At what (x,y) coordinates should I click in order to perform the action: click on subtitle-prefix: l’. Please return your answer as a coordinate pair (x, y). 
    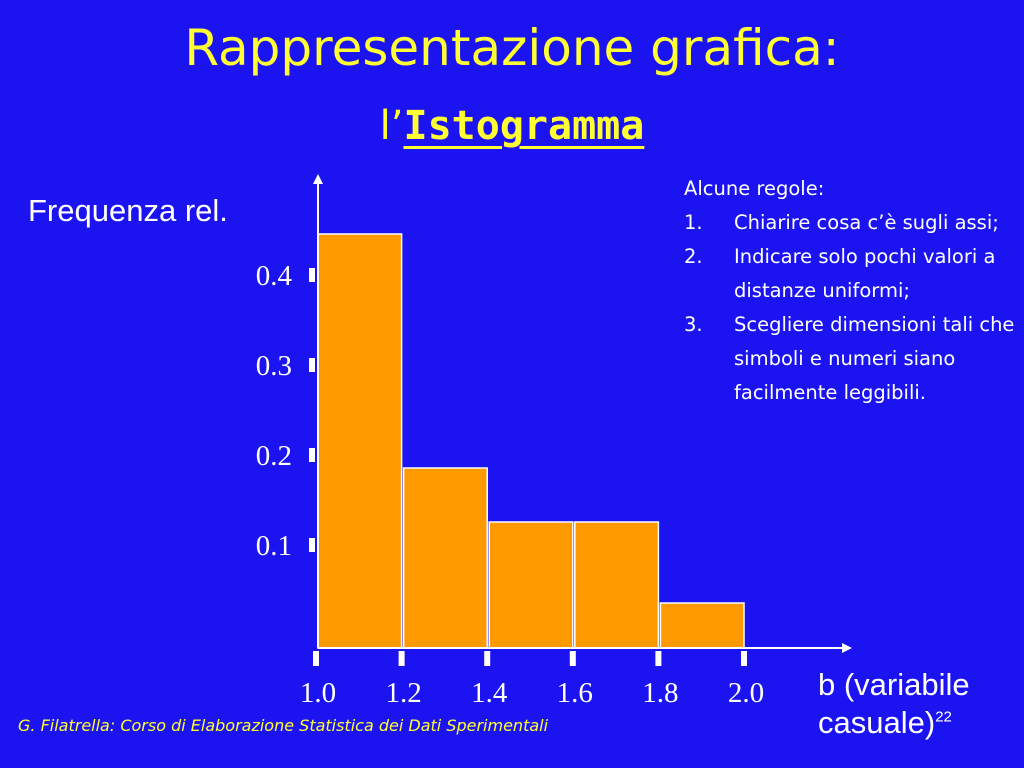
    Looking at the image, I should click on (391, 126).